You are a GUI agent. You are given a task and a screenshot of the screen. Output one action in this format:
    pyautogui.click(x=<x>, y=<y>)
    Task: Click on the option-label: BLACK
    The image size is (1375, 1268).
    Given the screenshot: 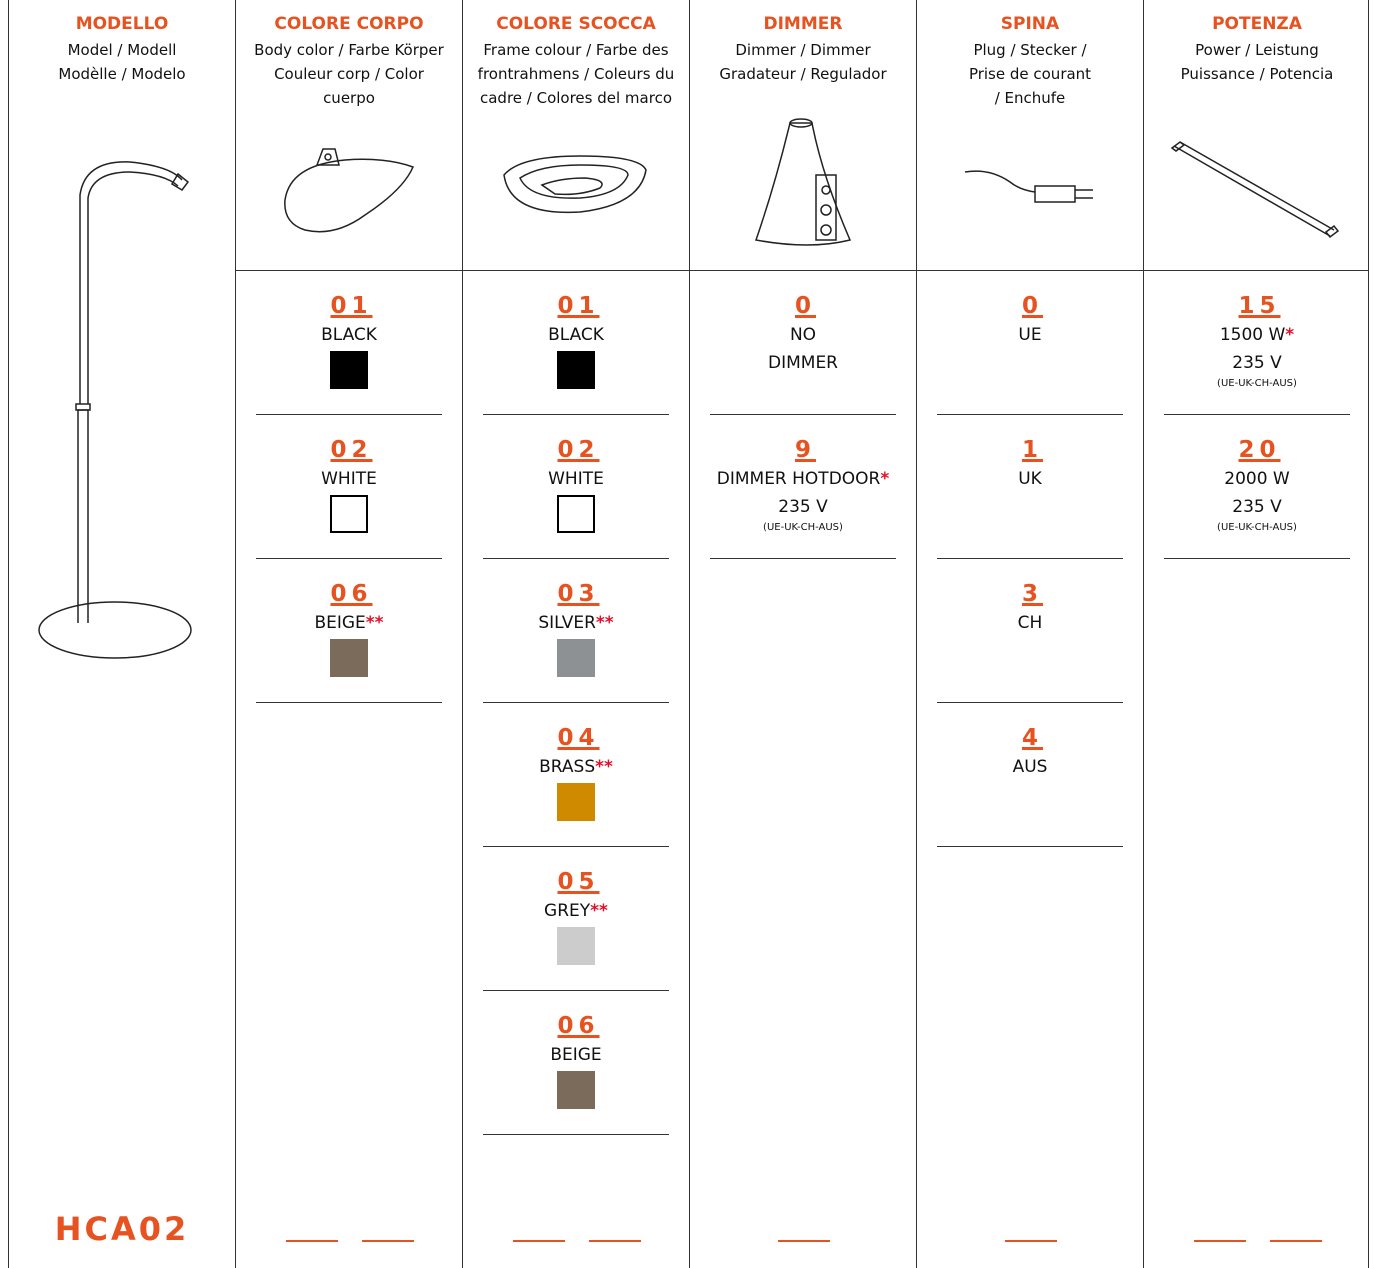 What is the action you would take?
    pyautogui.click(x=349, y=335)
    